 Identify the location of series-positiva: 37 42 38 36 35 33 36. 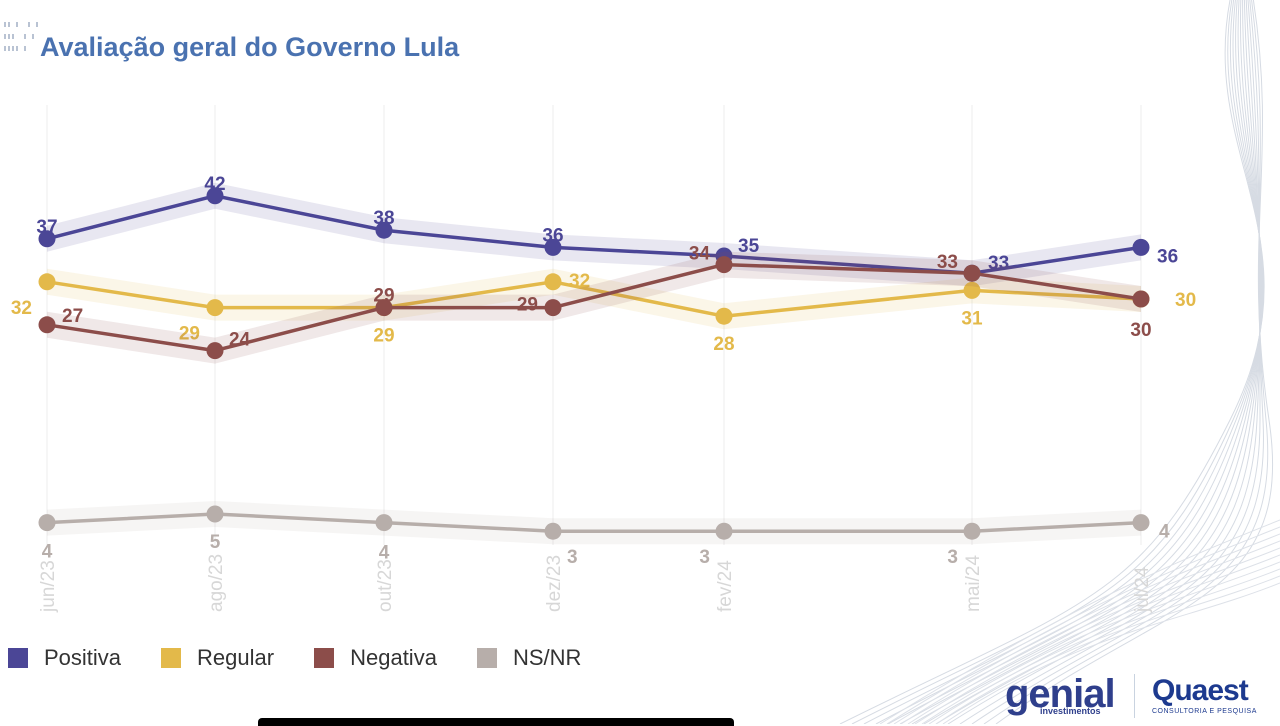
(607, 230).